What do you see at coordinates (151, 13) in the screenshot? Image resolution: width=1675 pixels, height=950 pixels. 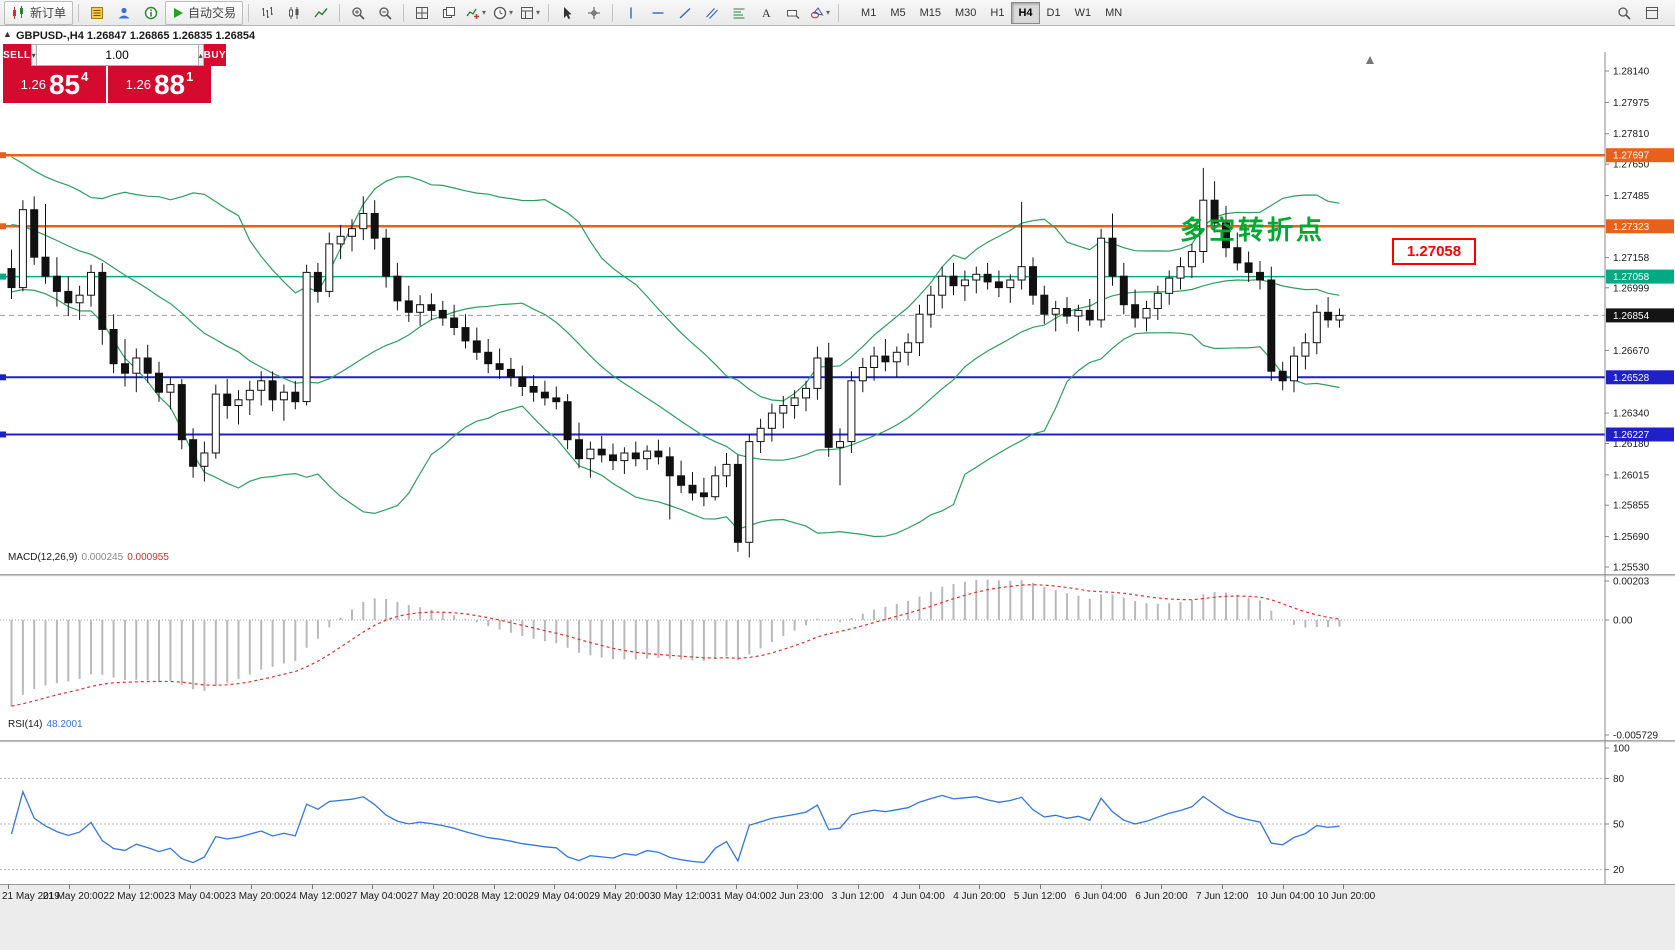 I see `data-window-button` at bounding box center [151, 13].